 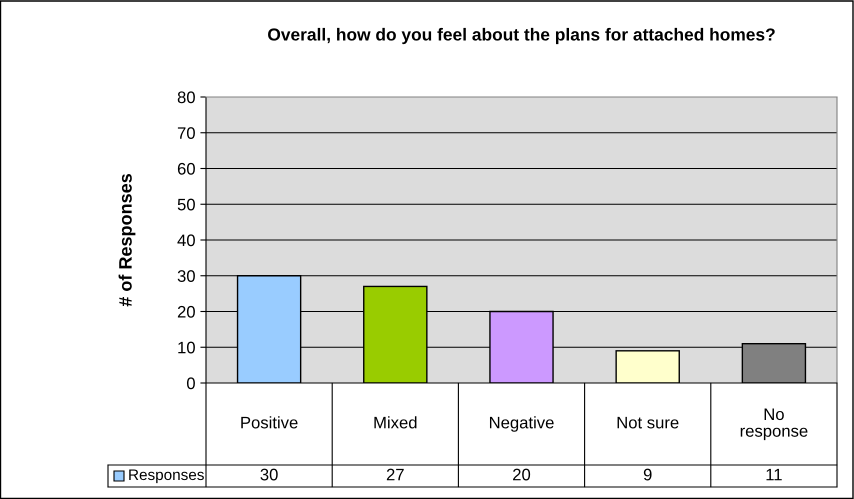 I want to click on data-label: 27, so click(x=395, y=474).